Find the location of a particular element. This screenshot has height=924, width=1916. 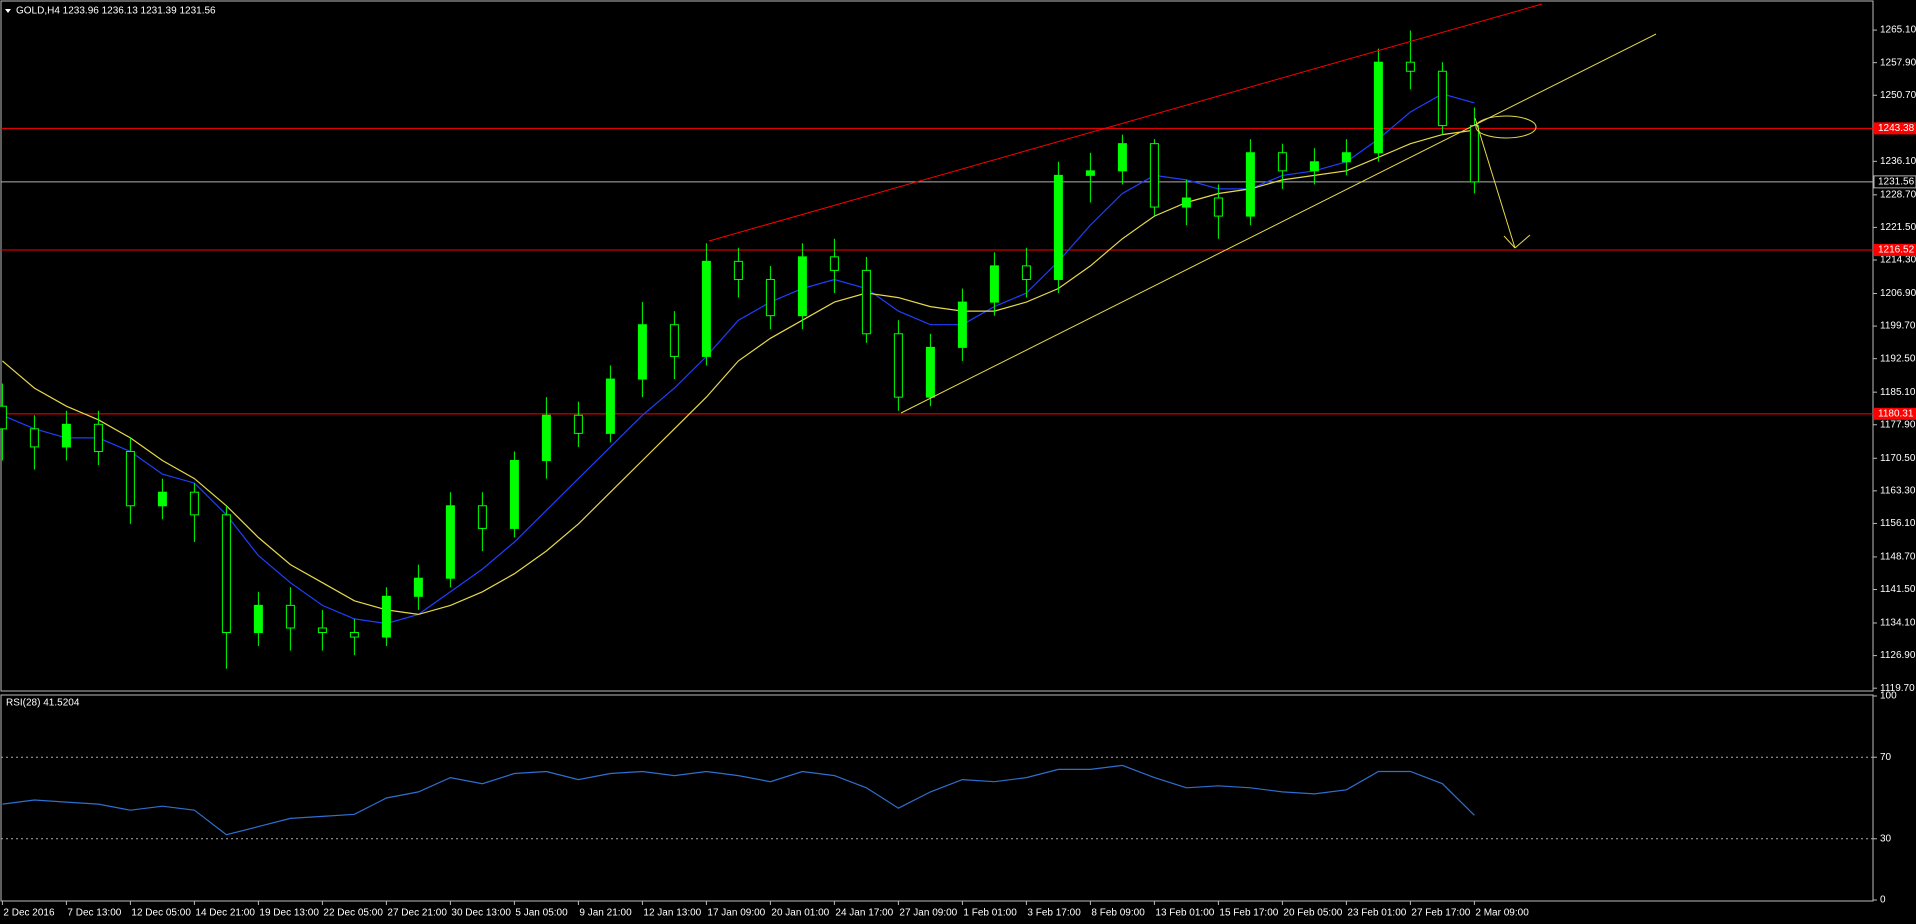

y-tick-label: 1134.10 is located at coordinates (1898, 623).